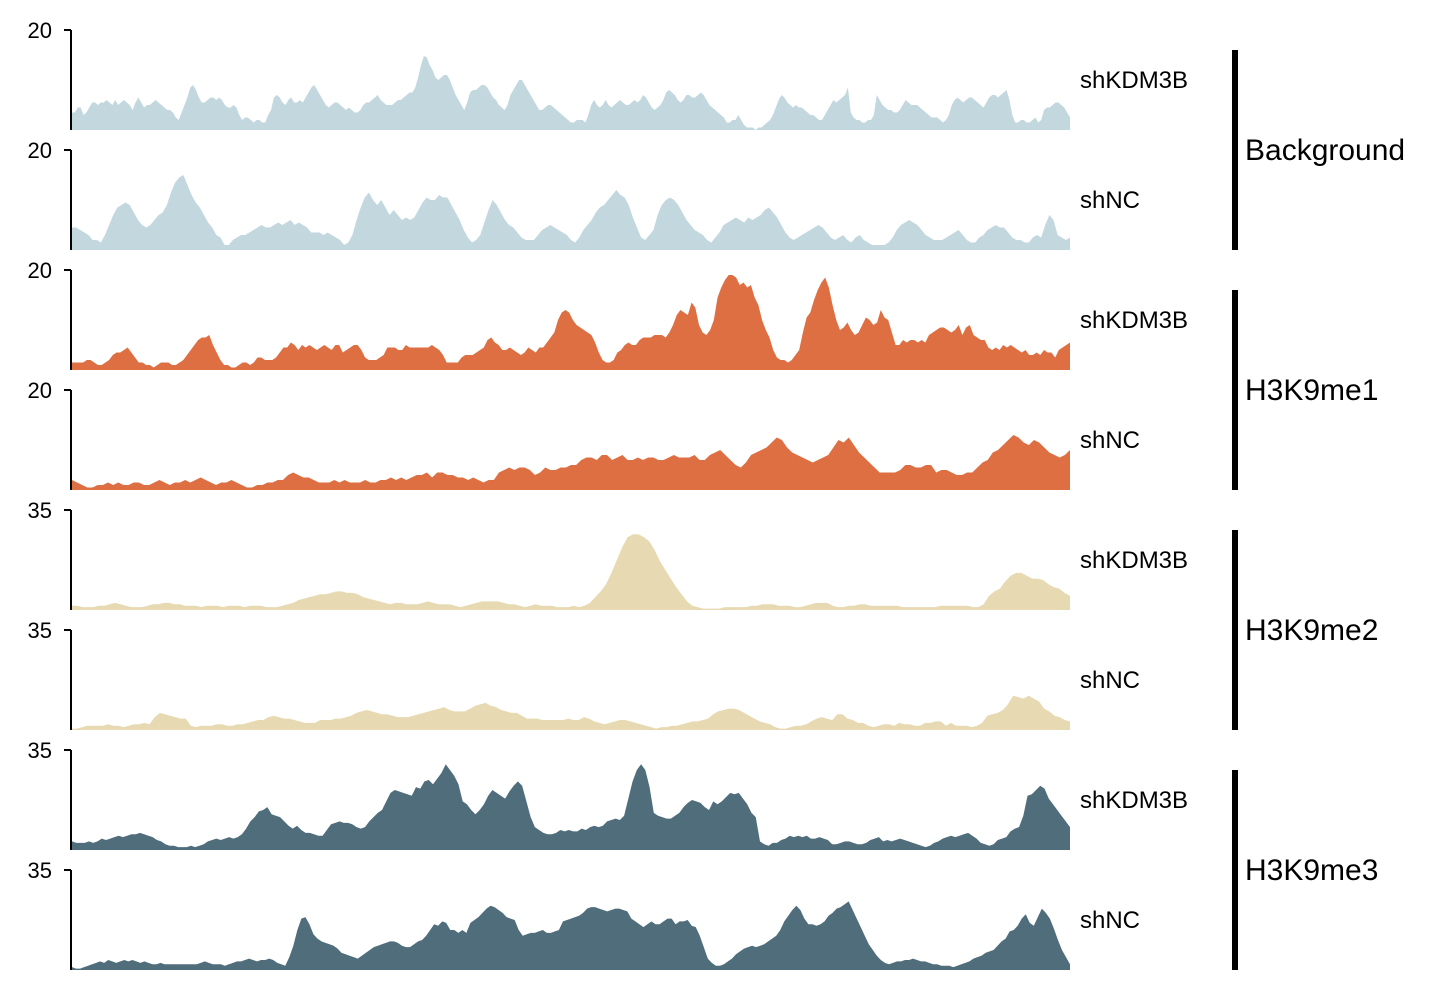  Describe the element at coordinates (1311, 390) in the screenshot. I see `group-label: H3K9me1` at that location.